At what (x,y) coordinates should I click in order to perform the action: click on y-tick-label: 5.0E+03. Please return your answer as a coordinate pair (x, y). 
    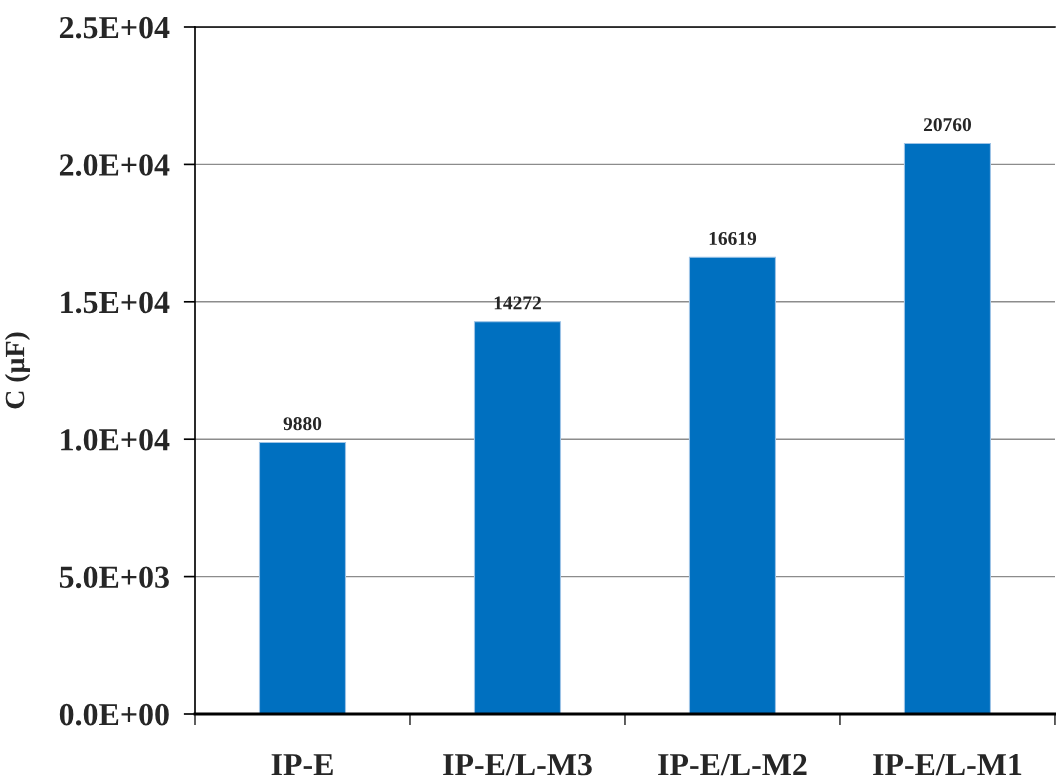
    Looking at the image, I should click on (114, 577).